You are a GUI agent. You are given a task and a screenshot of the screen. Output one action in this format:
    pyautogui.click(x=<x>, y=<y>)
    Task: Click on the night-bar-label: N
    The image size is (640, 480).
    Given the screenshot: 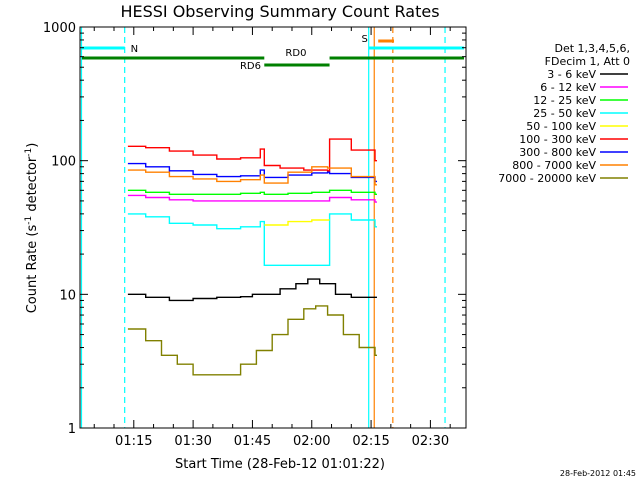 What is the action you would take?
    pyautogui.click(x=134, y=49)
    